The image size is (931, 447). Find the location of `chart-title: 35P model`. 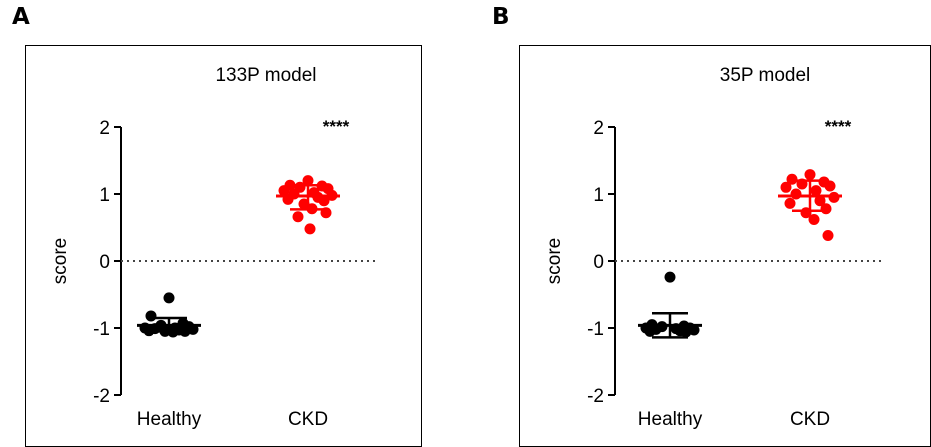

chart-title: 35P model is located at coordinates (765, 75).